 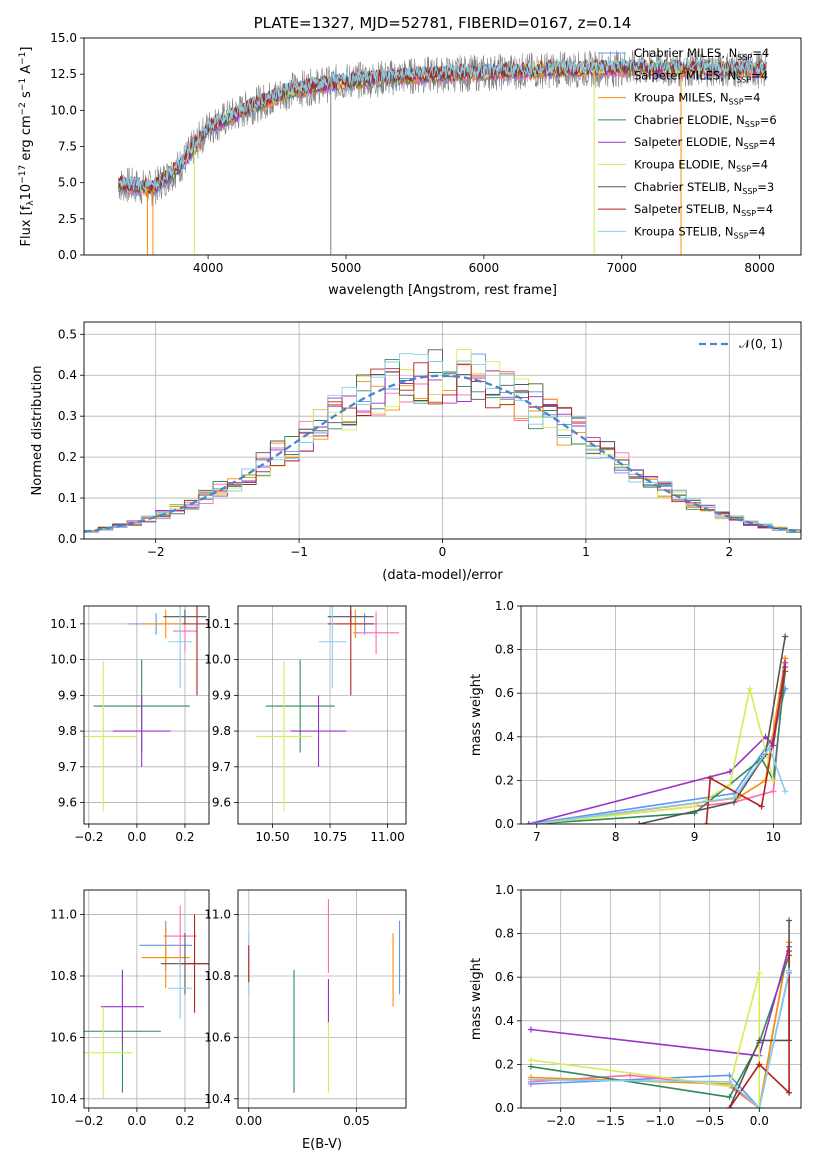 I want to click on age-vs-Z-ytick-label: 10.1, so click(x=63, y=624).